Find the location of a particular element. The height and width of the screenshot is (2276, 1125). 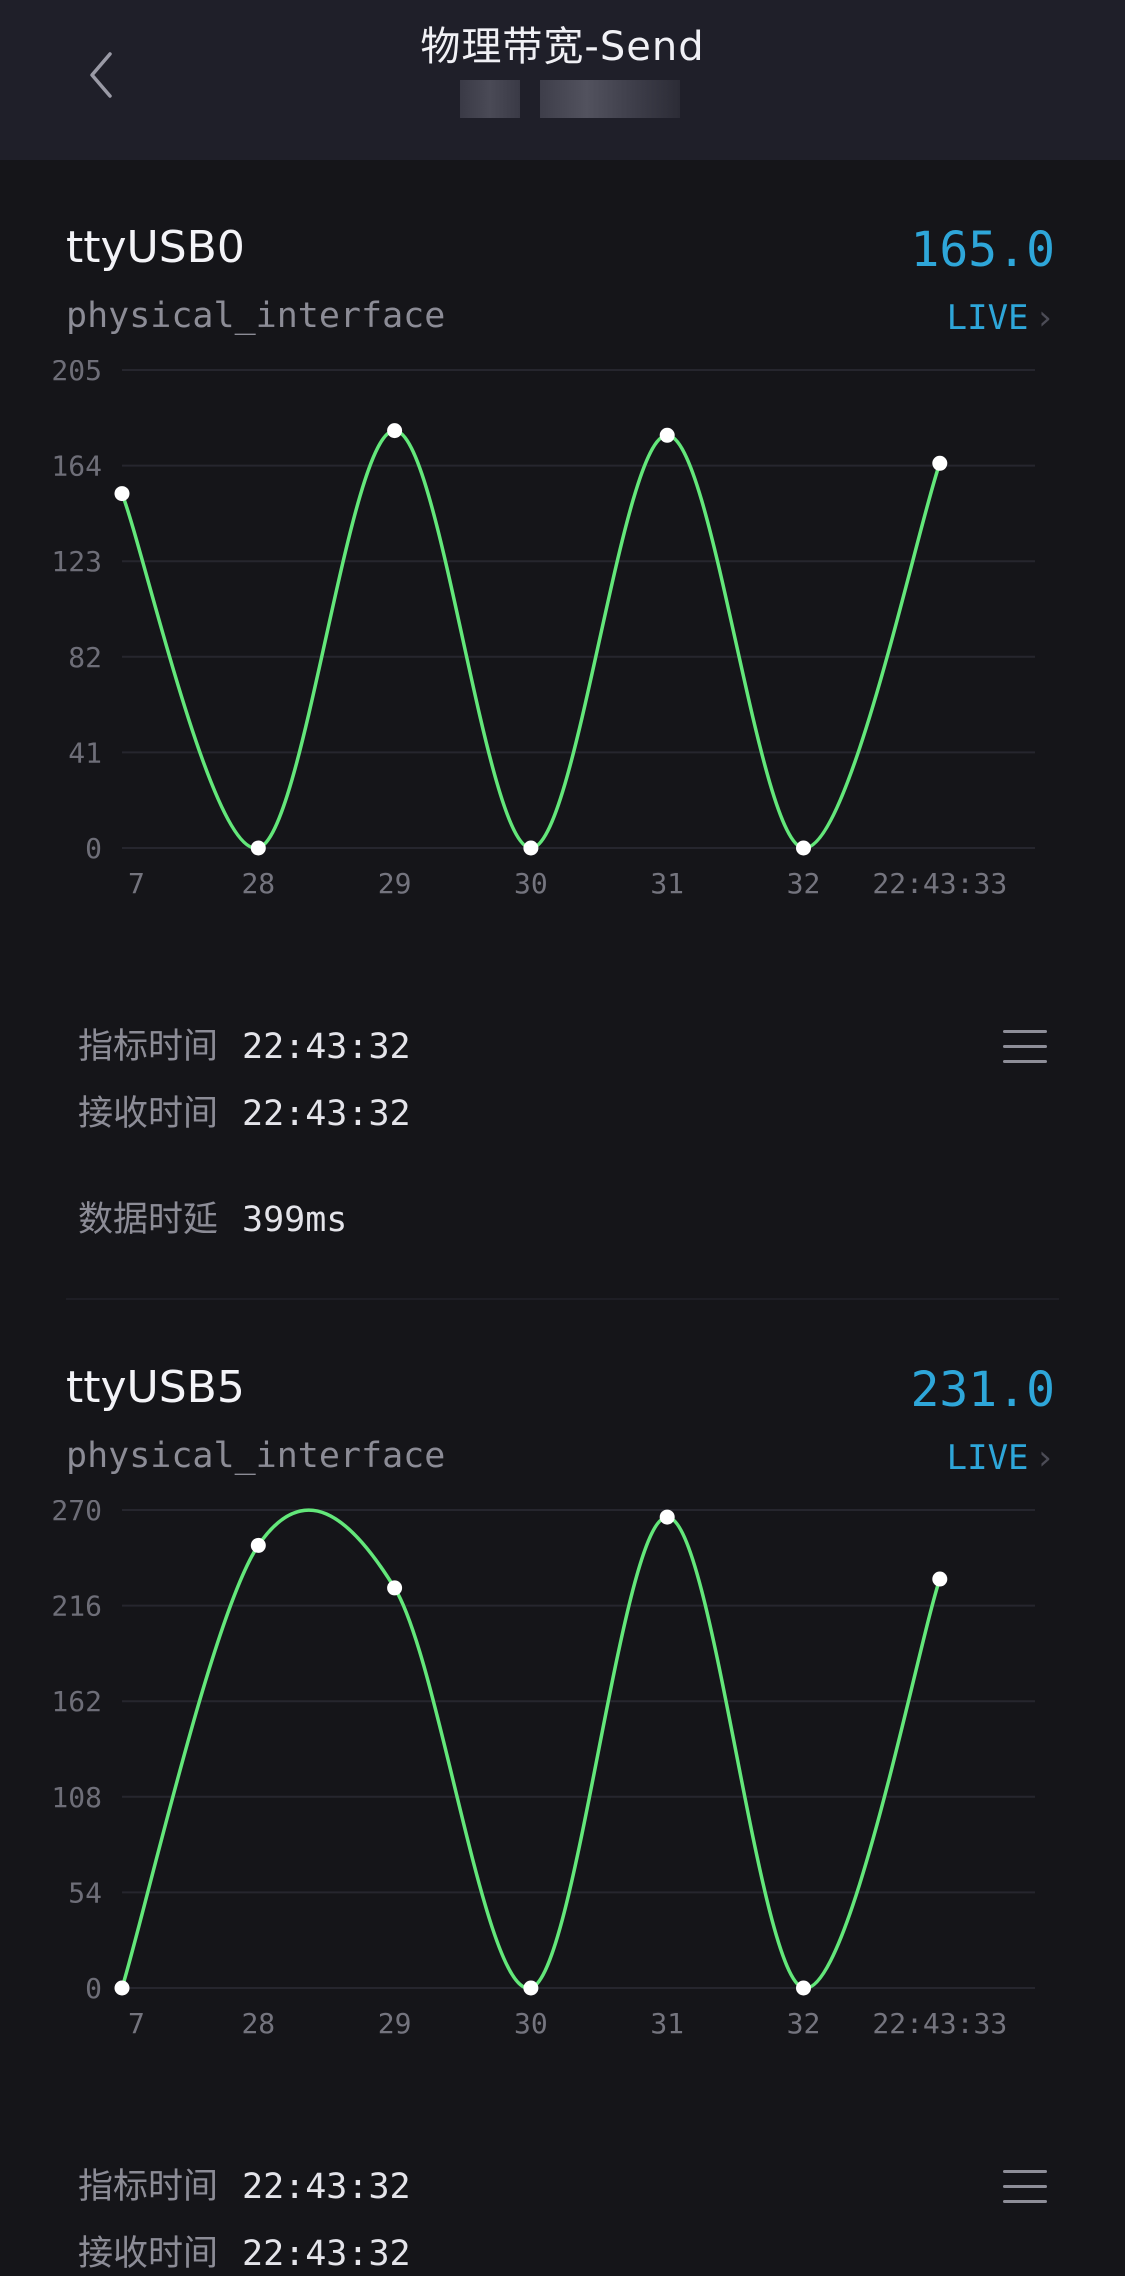

latency-value: 399ms is located at coordinates (295, 1220).